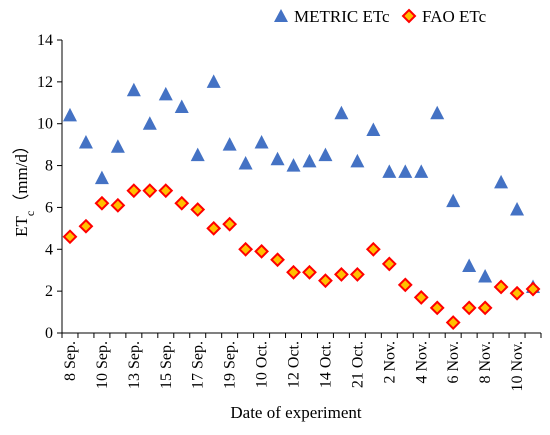 The height and width of the screenshot is (435, 550). What do you see at coordinates (45, 40) in the screenshot?
I see `y-tick-label: 14` at bounding box center [45, 40].